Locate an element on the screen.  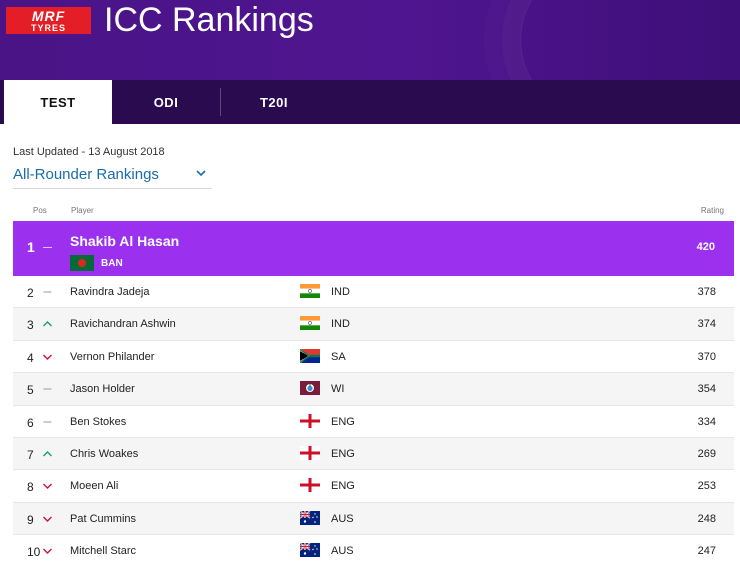
page-title: ICC Rankings is located at coordinates (209, 20).